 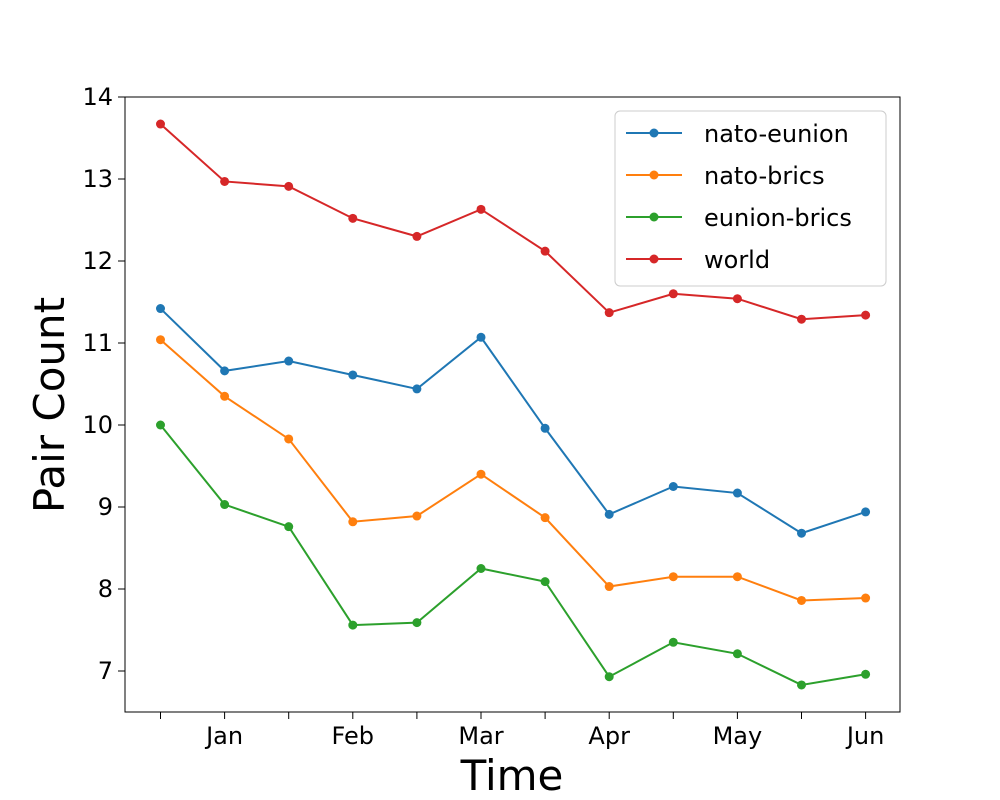 I want to click on y-axis: 7 8 9 10 11 12 13 14, so click(x=103, y=384).